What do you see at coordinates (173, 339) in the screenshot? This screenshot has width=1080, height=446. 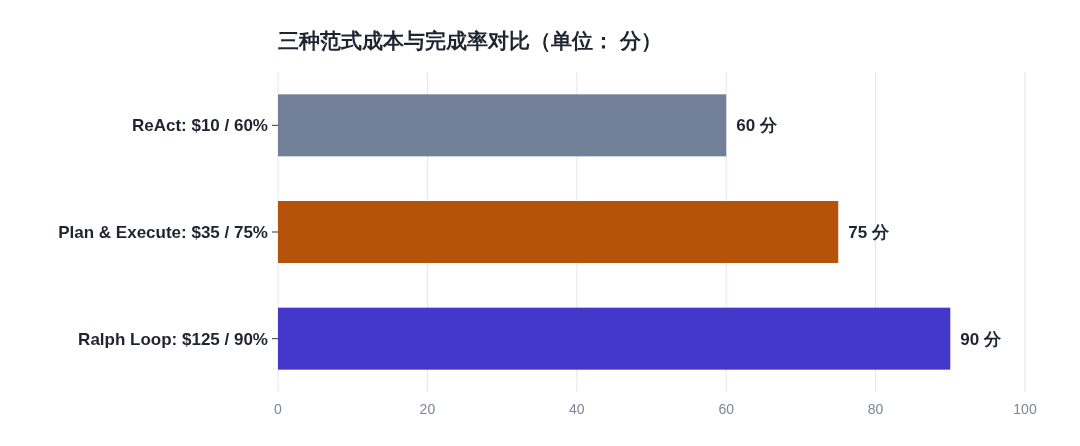 I see `y-tick-label: Ralph Loop: $125 / 90%` at bounding box center [173, 339].